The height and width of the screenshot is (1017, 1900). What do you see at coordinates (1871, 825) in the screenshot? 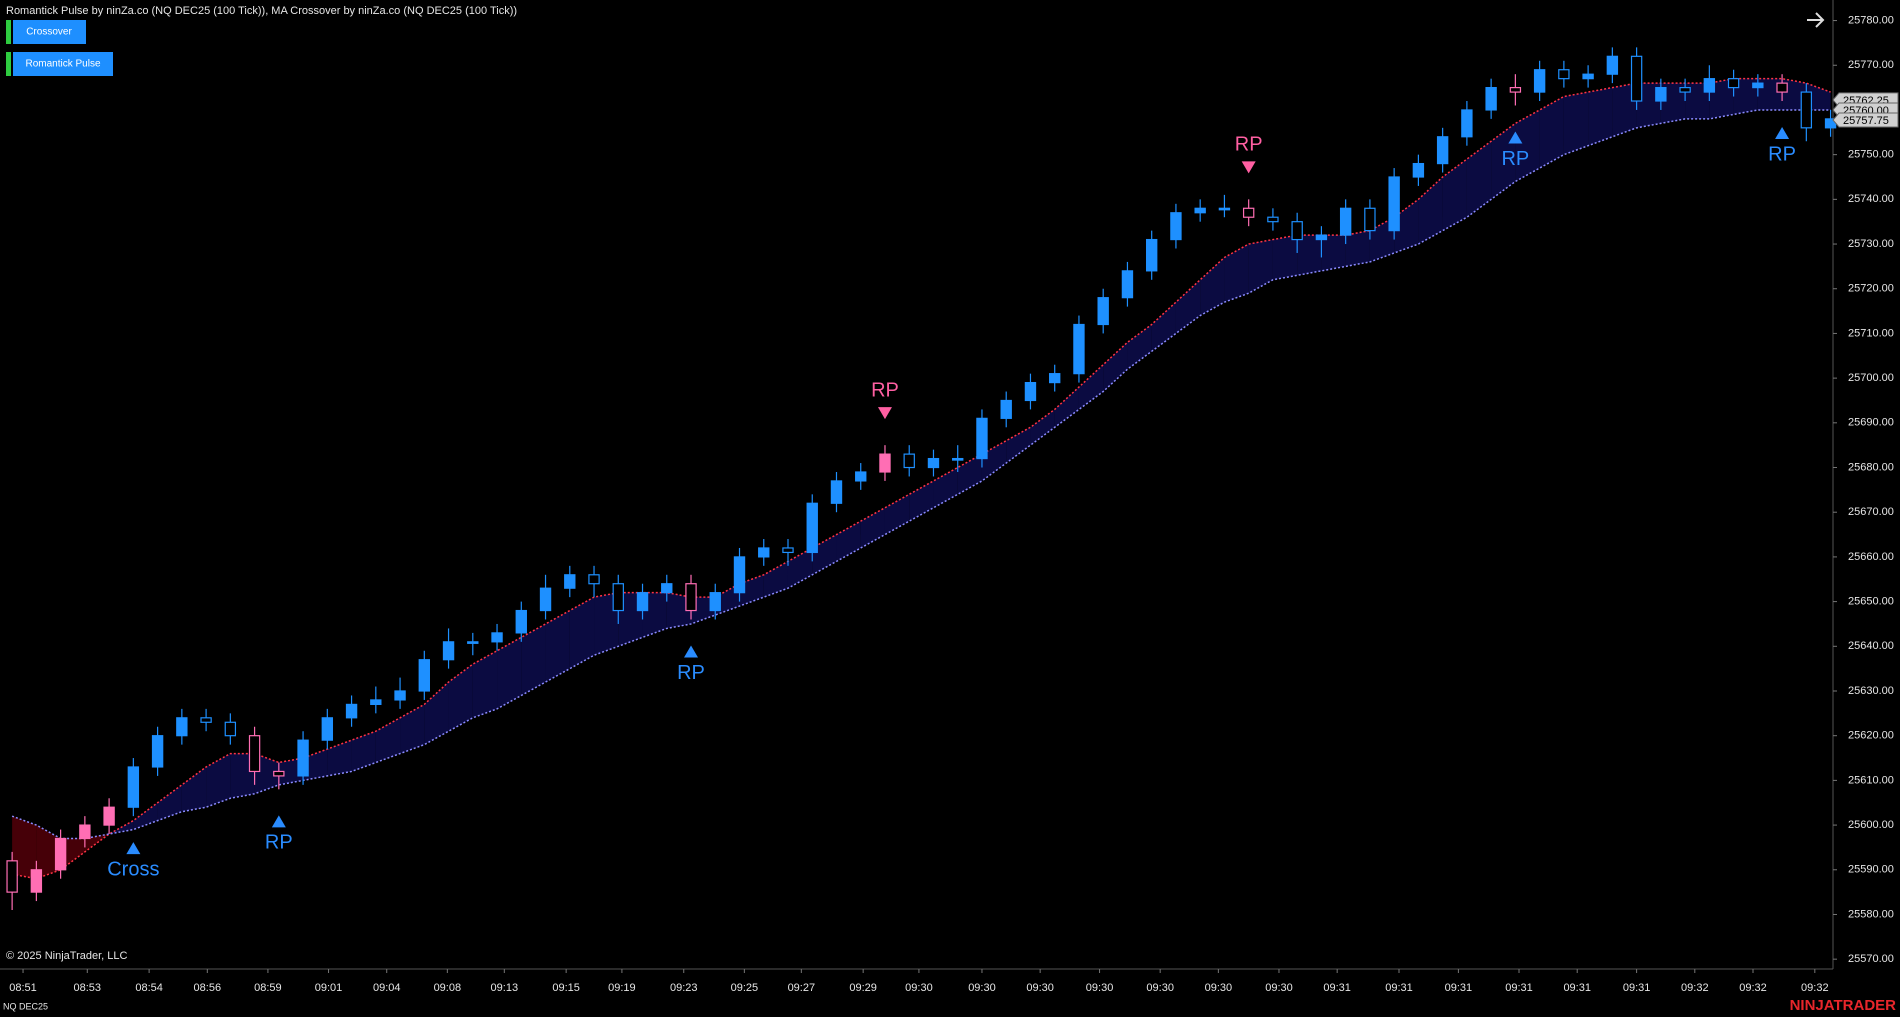
I see `y-tick-label: 25600.00` at bounding box center [1871, 825].